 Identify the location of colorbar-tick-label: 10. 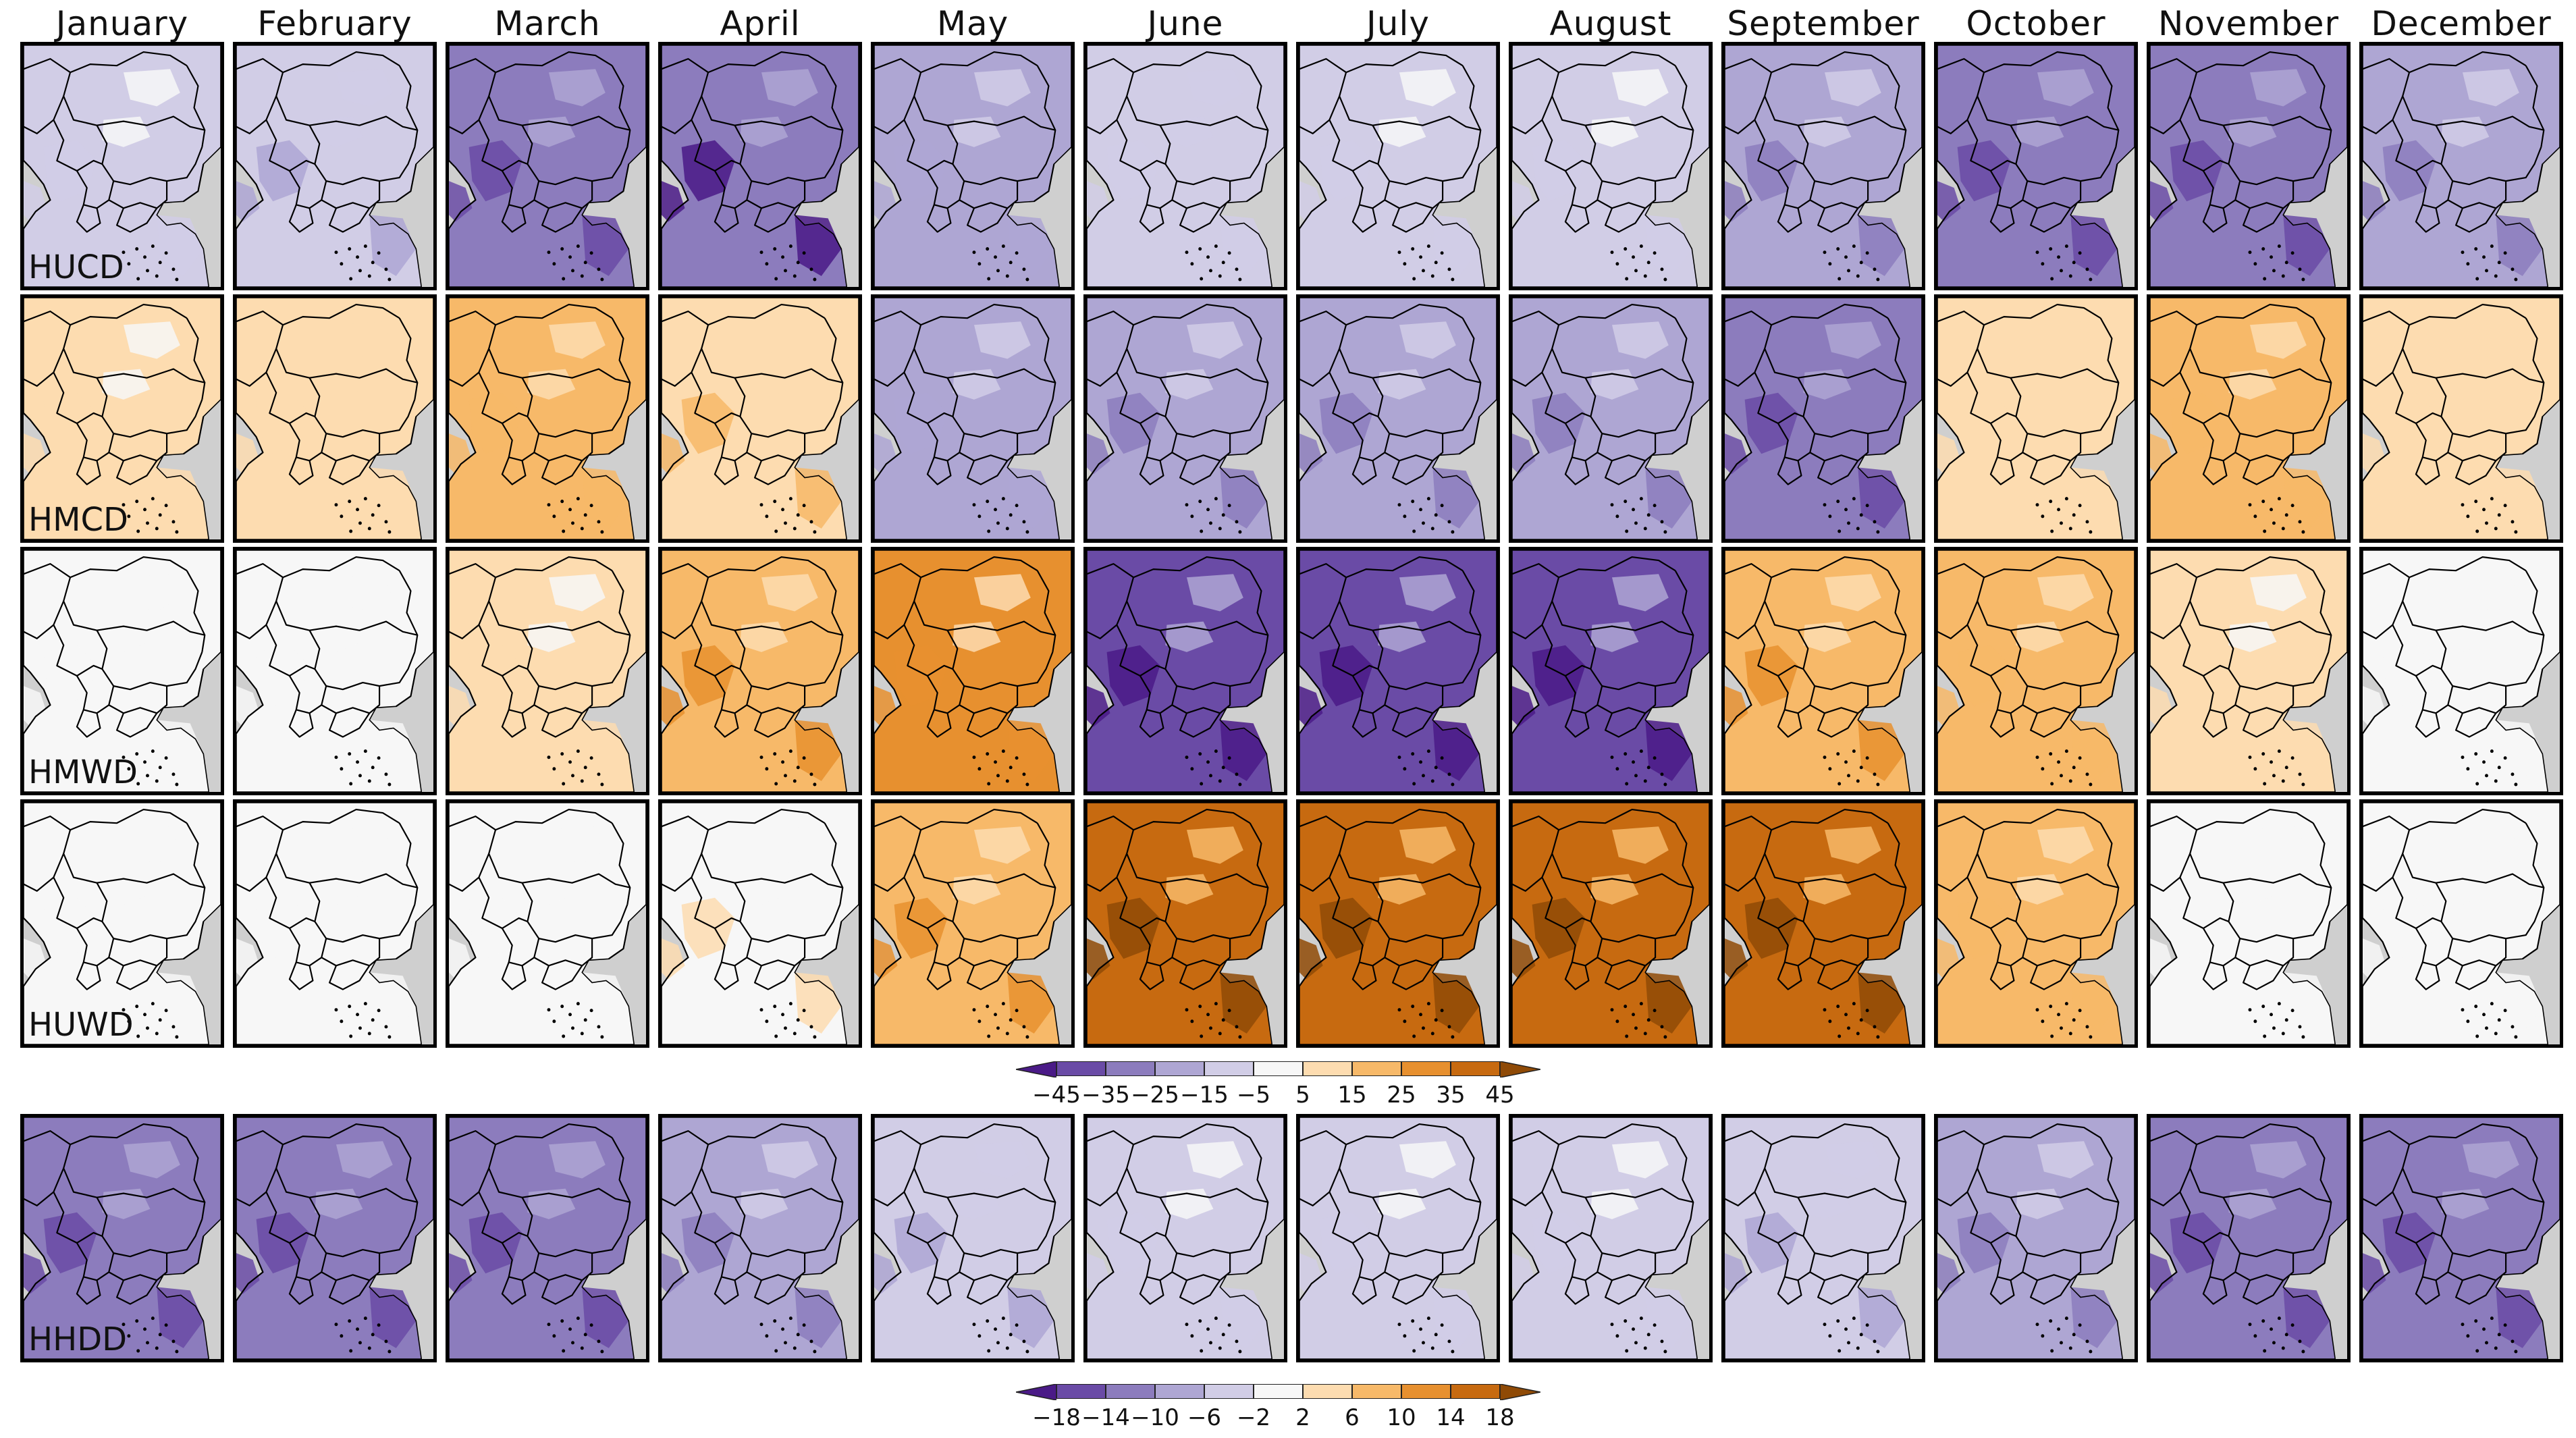
(1402, 1417).